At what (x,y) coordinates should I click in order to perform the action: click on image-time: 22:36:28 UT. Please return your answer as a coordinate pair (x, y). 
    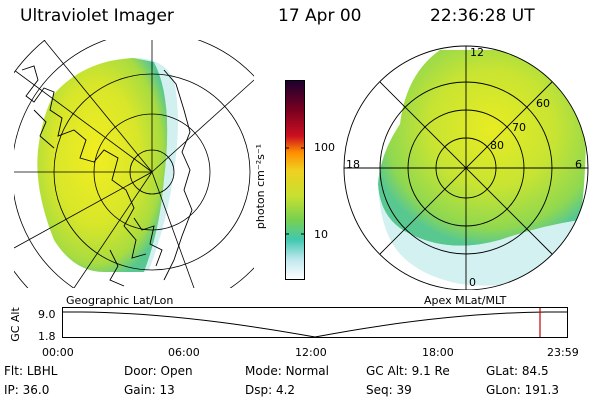
    Looking at the image, I should click on (482, 16).